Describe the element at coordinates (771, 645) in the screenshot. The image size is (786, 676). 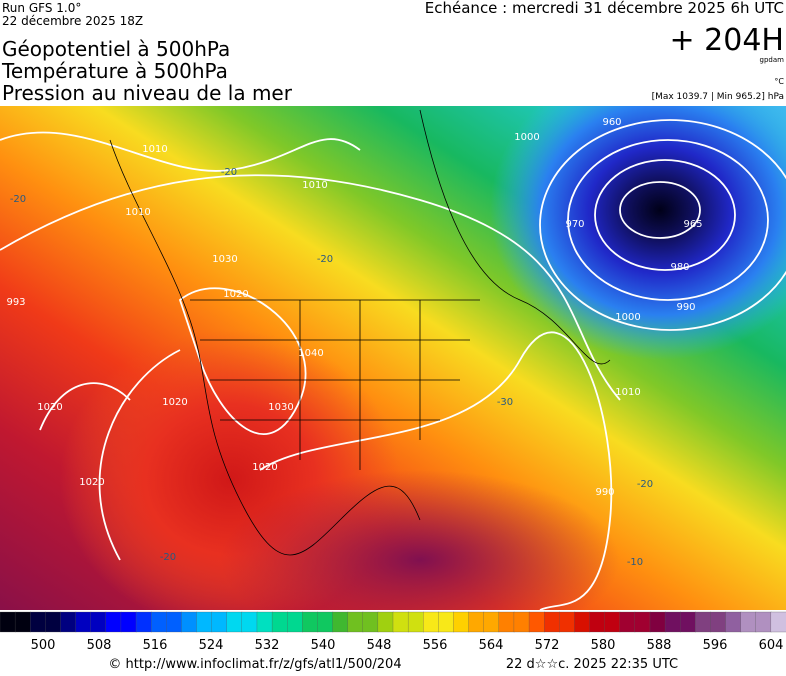
I see `scale-label: 604` at that location.